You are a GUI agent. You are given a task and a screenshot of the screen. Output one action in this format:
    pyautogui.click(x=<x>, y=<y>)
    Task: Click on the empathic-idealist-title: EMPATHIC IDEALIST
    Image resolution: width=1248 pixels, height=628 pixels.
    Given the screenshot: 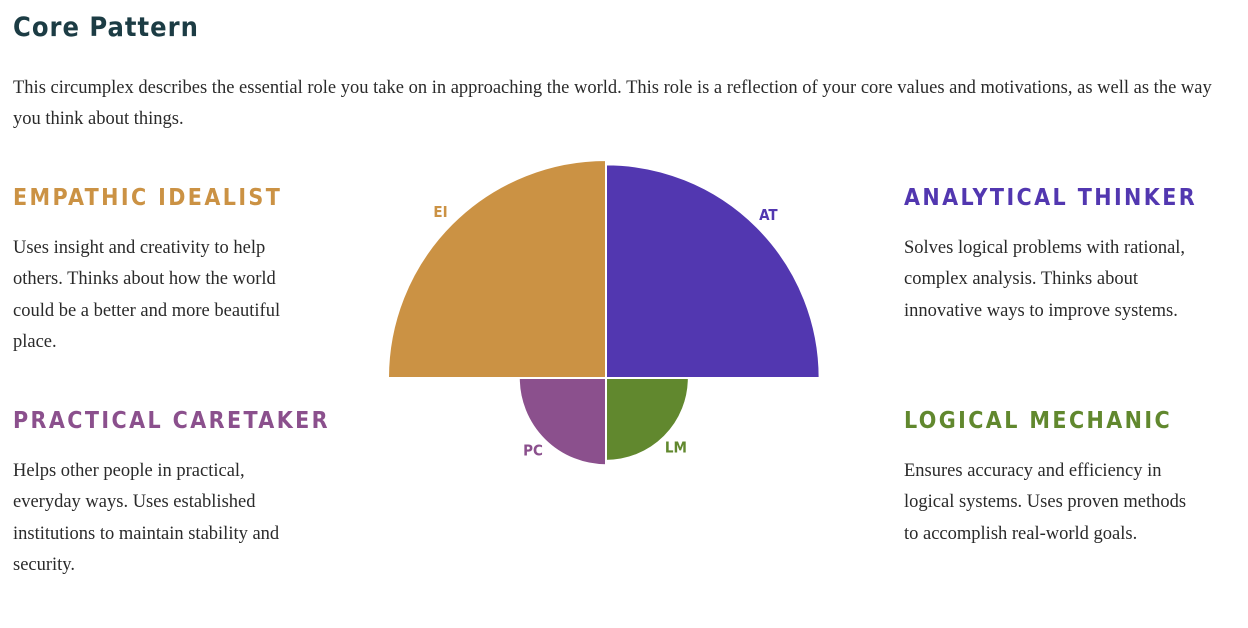 What is the action you would take?
    pyautogui.click(x=148, y=198)
    